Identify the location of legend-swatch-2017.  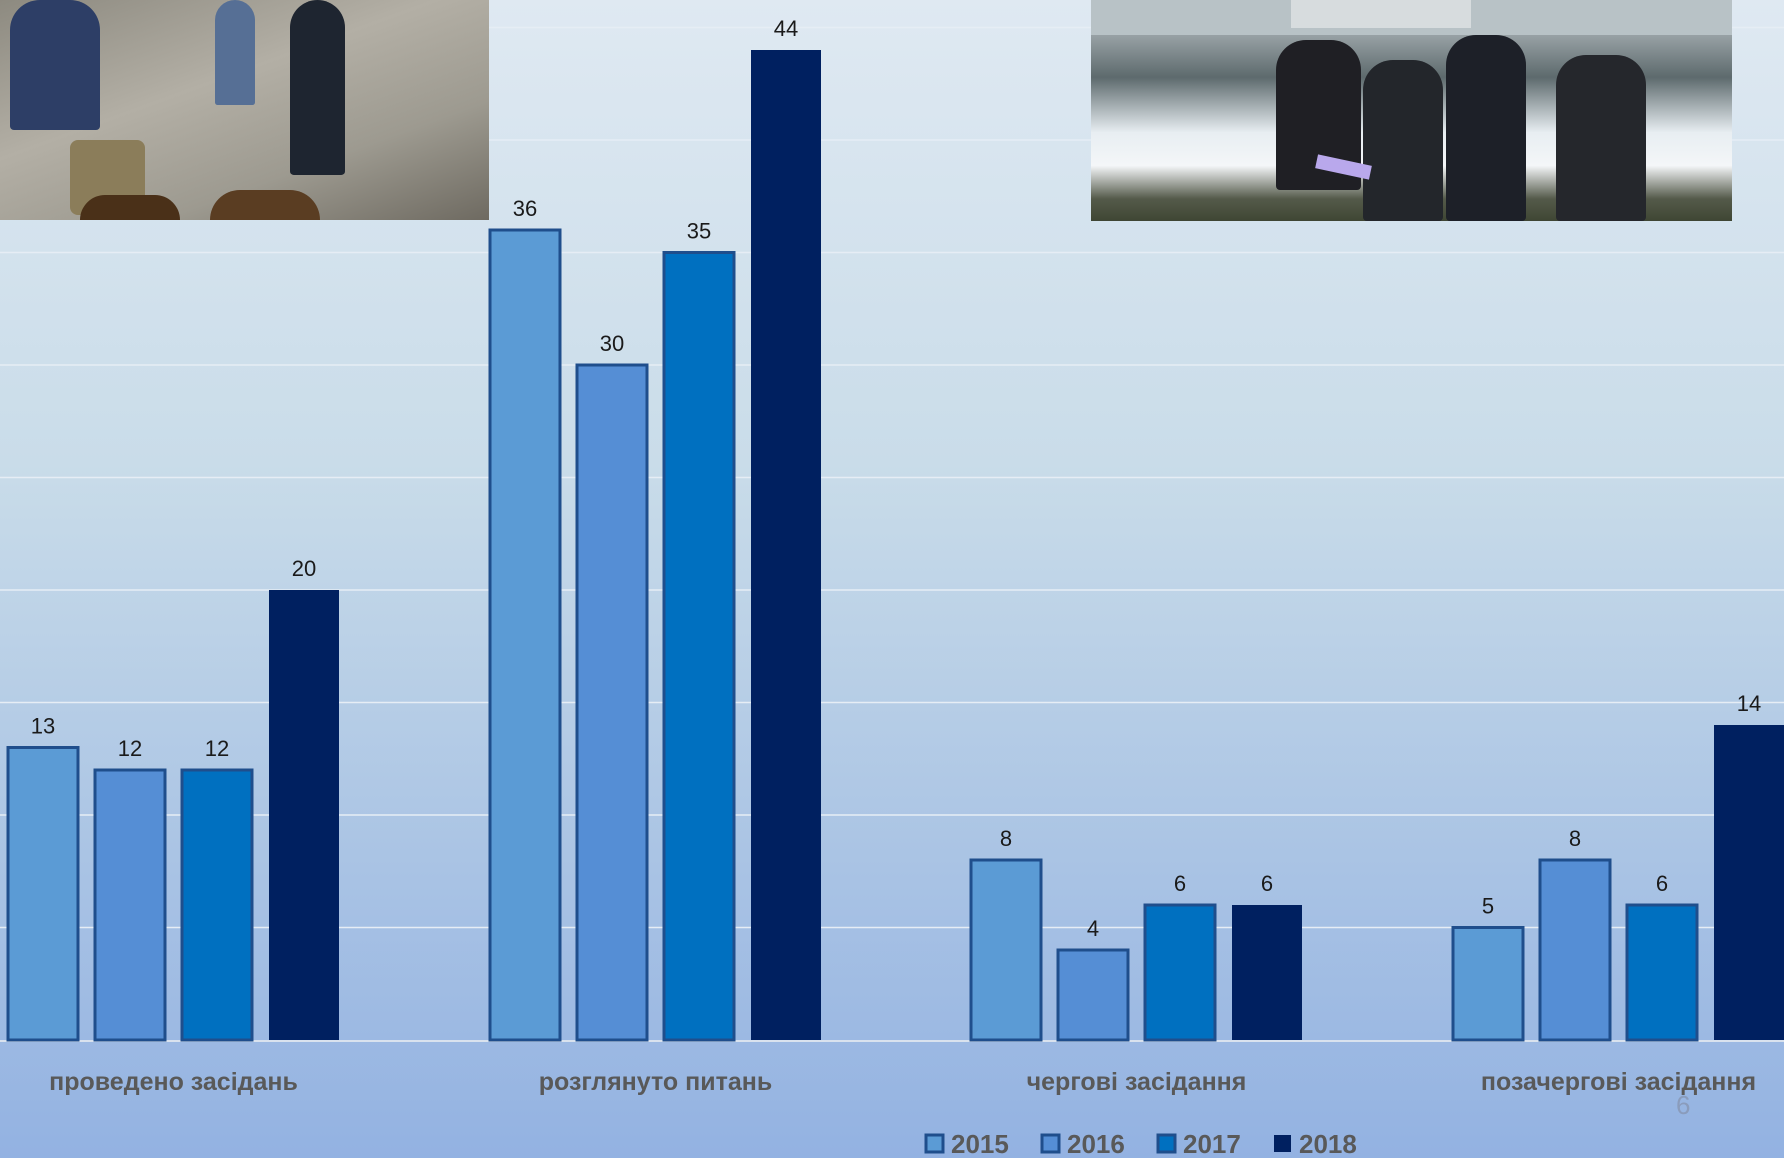
(1166, 1143).